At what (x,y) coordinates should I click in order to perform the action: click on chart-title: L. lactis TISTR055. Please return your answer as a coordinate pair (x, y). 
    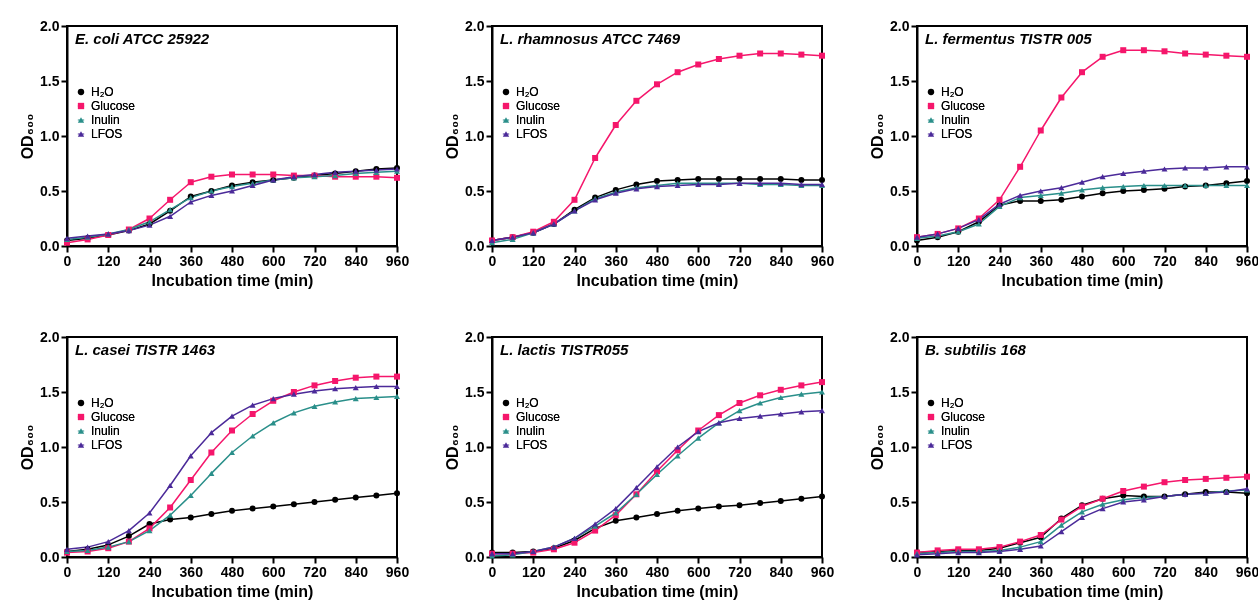
    Looking at the image, I should click on (565, 349).